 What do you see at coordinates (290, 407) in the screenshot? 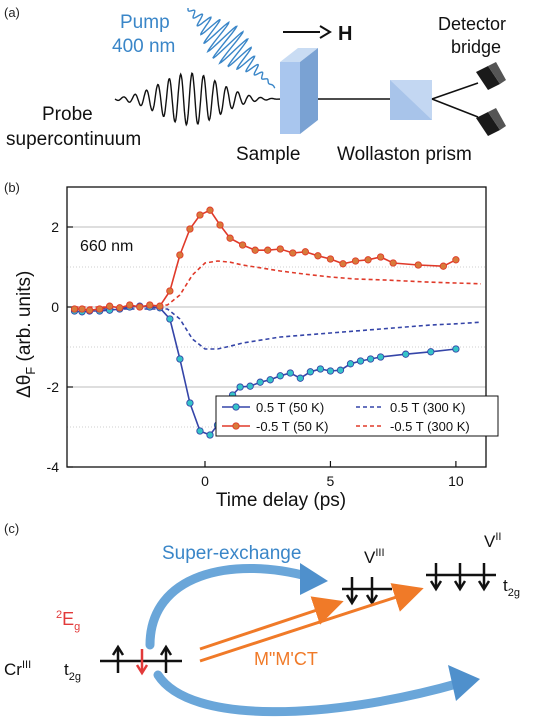
I see `legend-label: 0.5 T (50 K)` at bounding box center [290, 407].